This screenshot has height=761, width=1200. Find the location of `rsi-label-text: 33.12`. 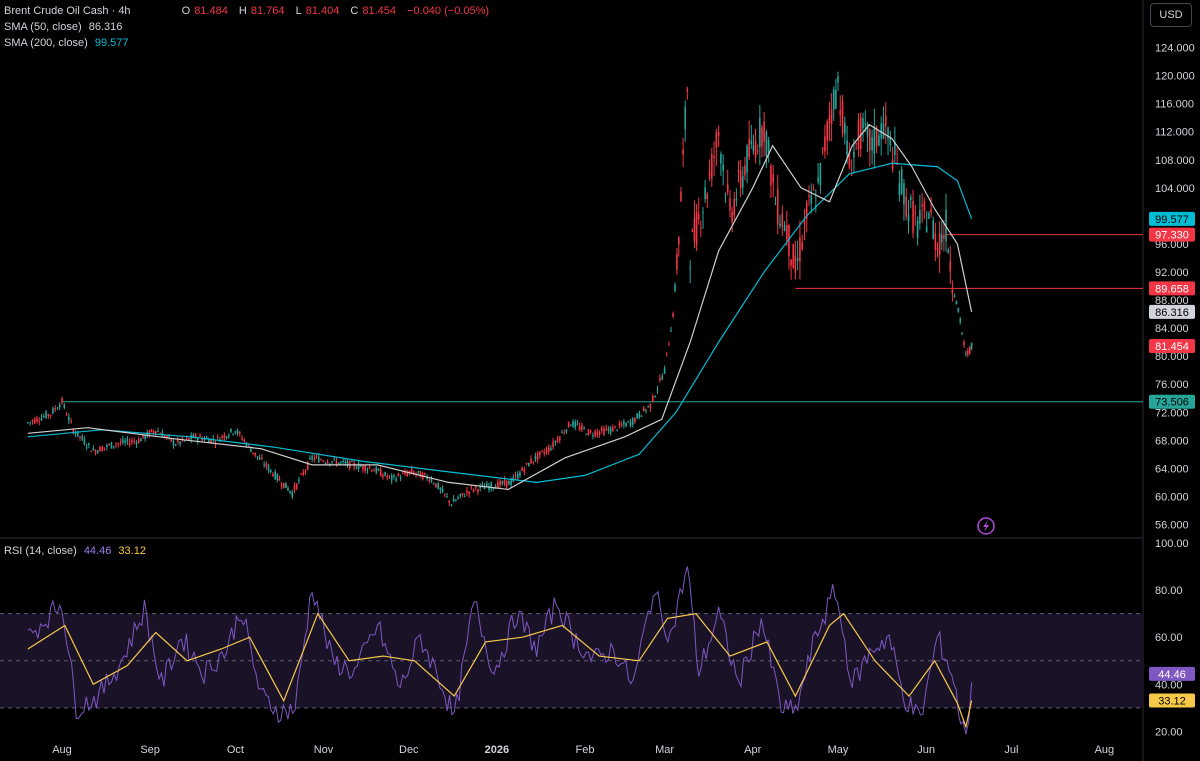

rsi-label-text: 33.12 is located at coordinates (1172, 702).